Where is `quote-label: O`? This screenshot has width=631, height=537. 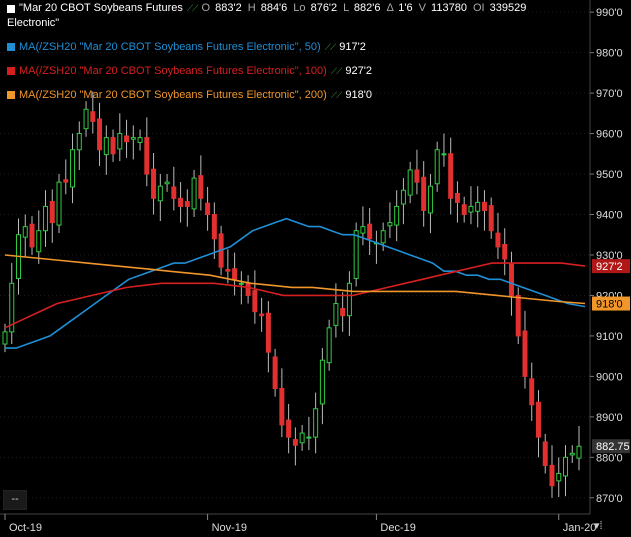 quote-label: O is located at coordinates (207, 8).